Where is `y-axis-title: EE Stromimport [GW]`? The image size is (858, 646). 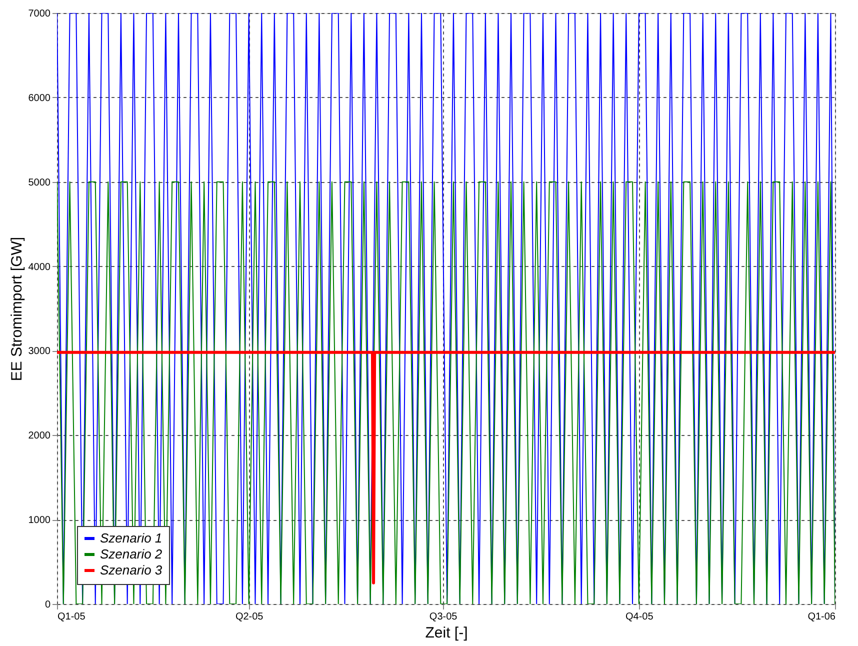
y-axis-title: EE Stromimport [GW] is located at coordinates (17, 309).